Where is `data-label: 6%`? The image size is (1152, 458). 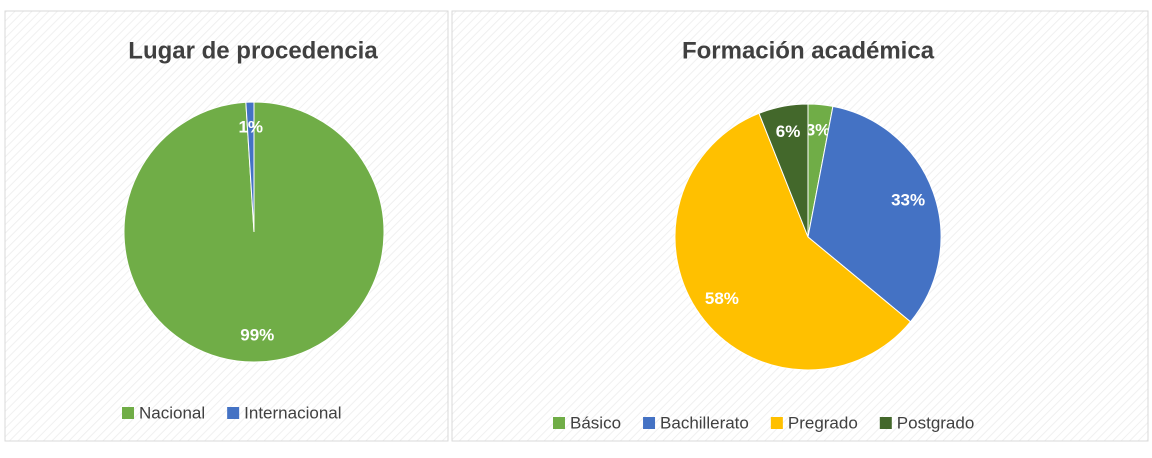 data-label: 6% is located at coordinates (788, 131).